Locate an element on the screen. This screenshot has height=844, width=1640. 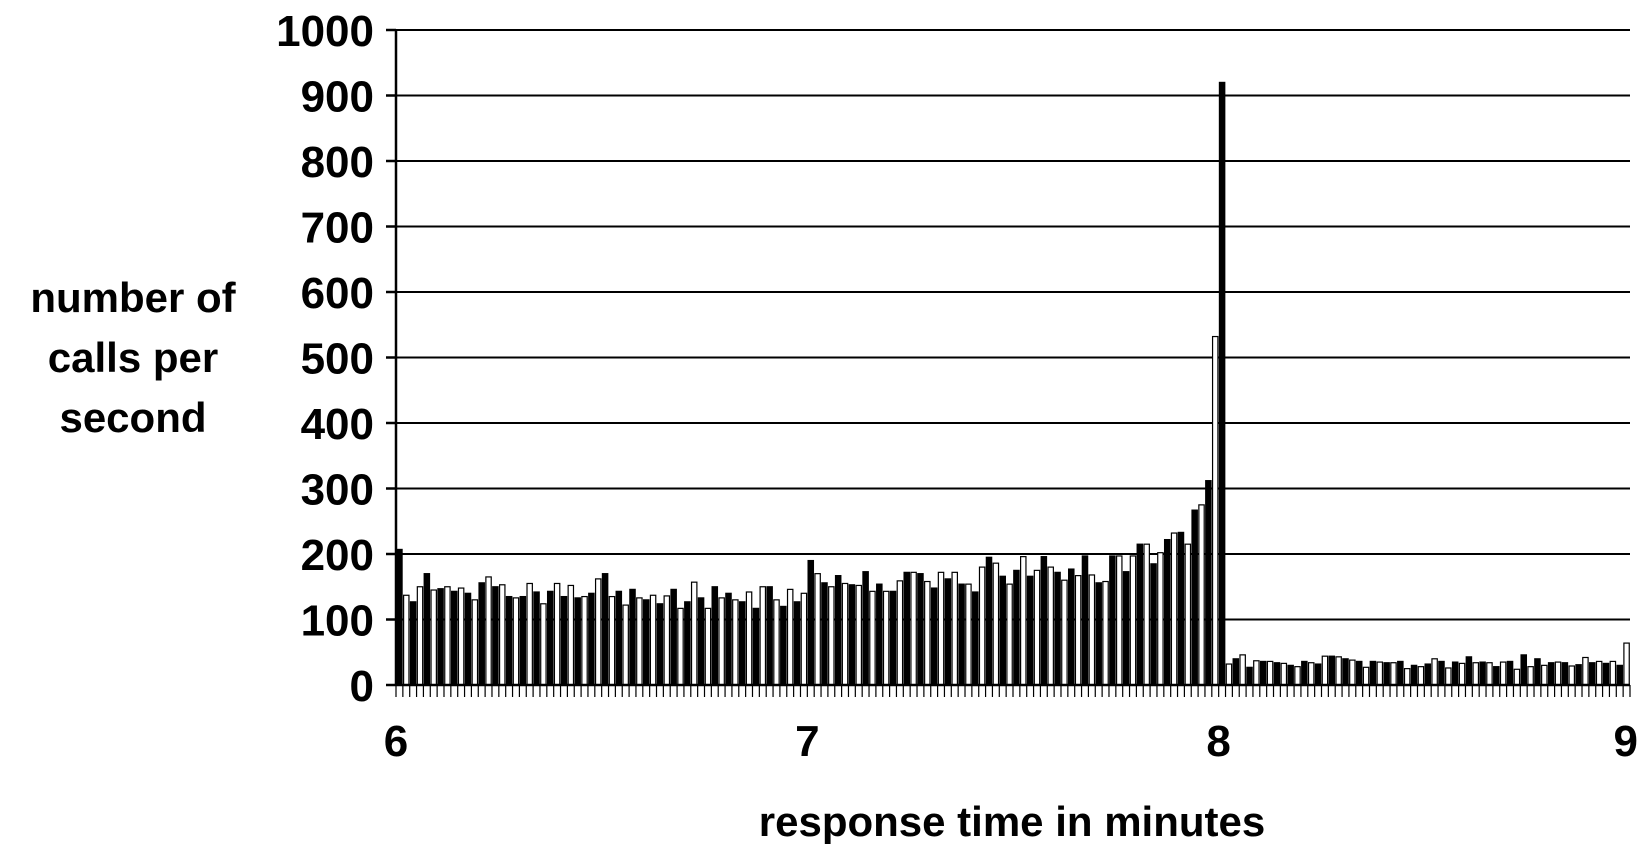
y-tick-label-600: 600 is located at coordinates (337, 293).